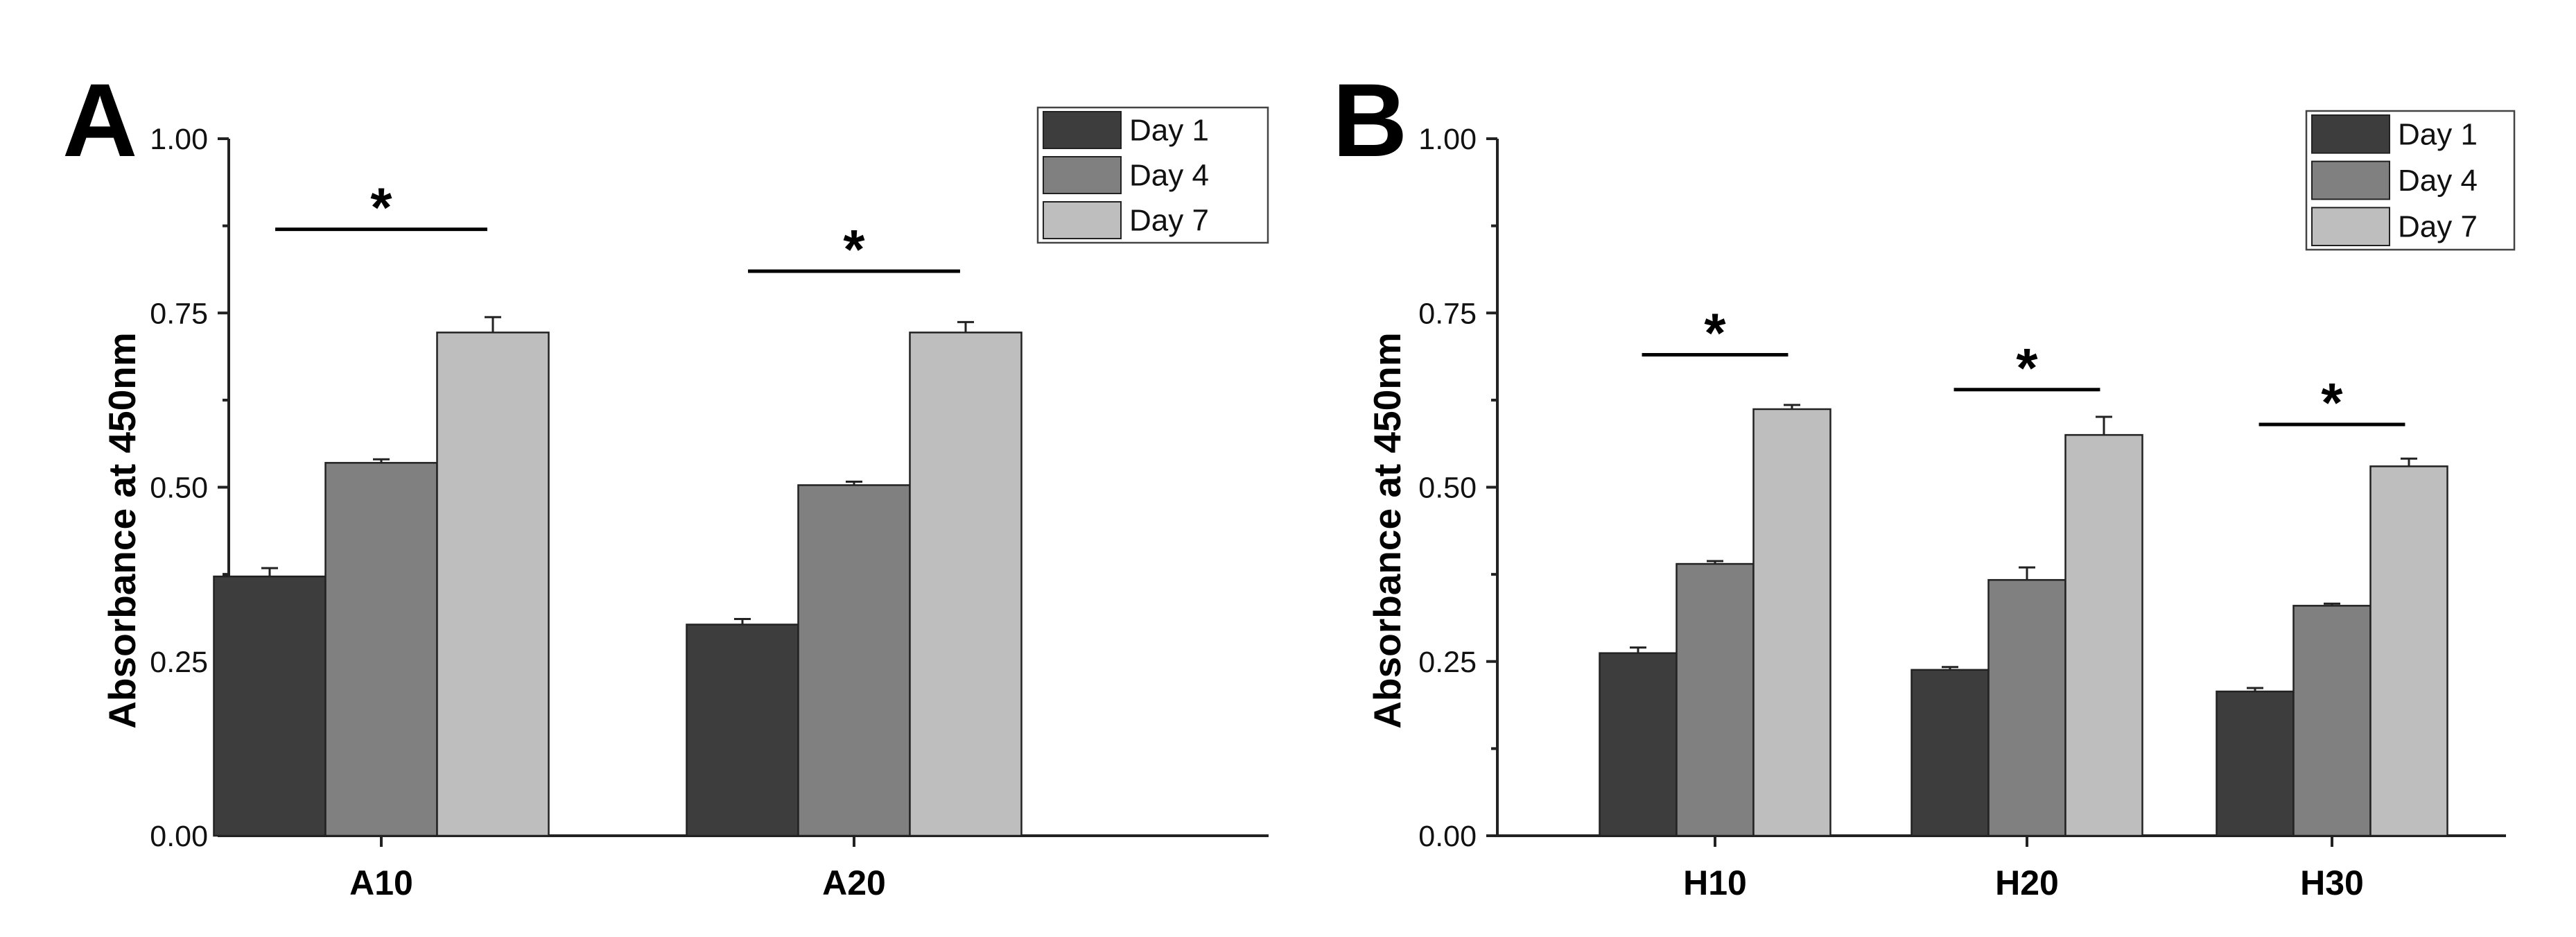 Image resolution: width=2576 pixels, height=937 pixels. Describe the element at coordinates (1169, 131) in the screenshot. I see `panel-a-legend-label: Day 1` at that location.